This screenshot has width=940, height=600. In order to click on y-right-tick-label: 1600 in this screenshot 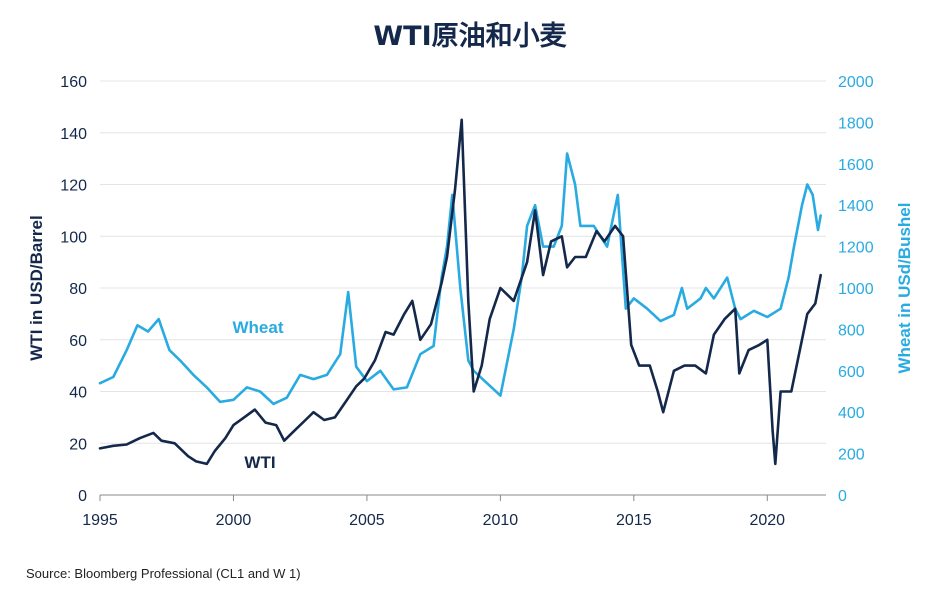, I will do `click(856, 165)`.